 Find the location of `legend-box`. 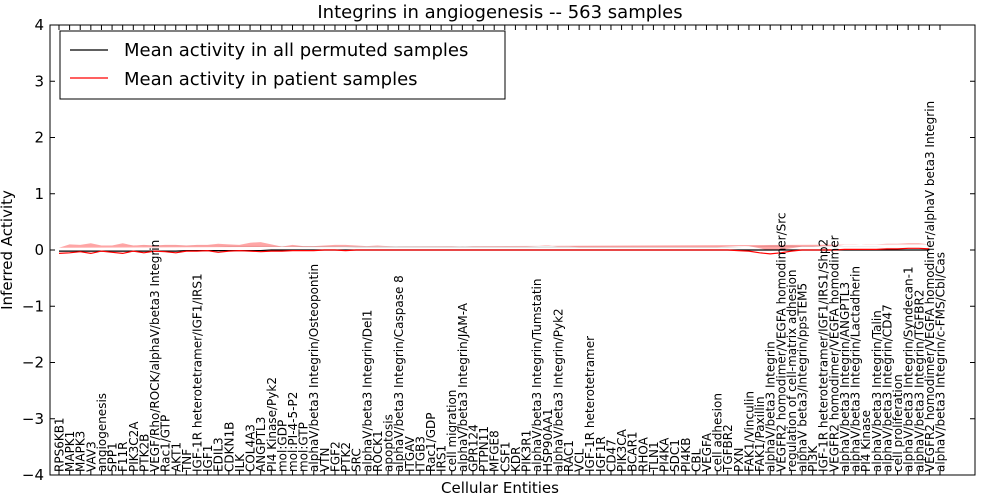

legend-box is located at coordinates (282, 65).